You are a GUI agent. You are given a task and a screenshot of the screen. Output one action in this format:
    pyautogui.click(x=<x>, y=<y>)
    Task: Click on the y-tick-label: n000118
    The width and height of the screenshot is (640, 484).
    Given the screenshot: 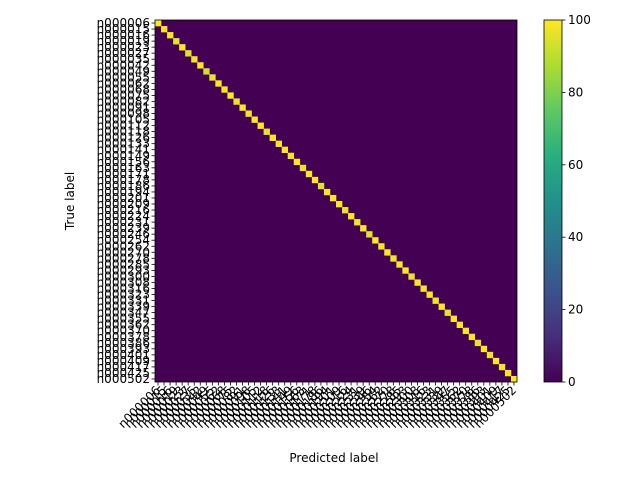 What is the action you would take?
    pyautogui.click(x=123, y=132)
    